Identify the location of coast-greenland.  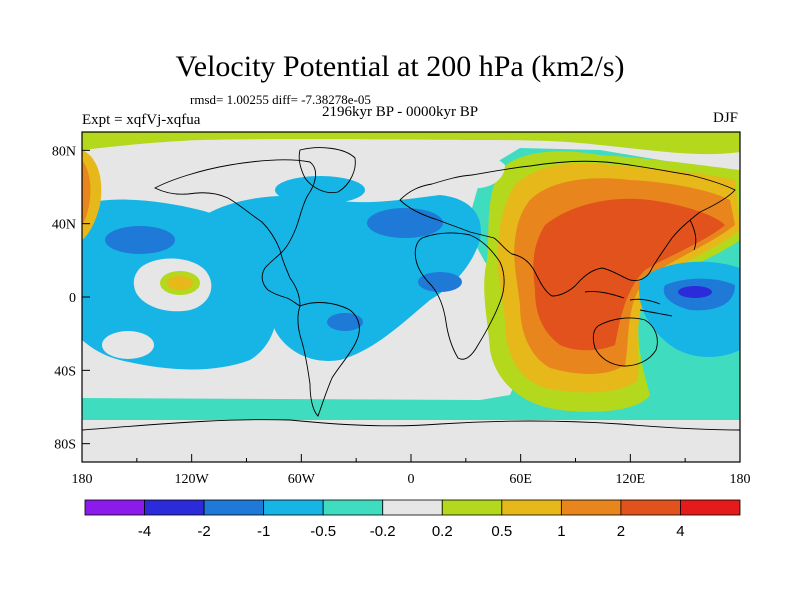
(327, 170).